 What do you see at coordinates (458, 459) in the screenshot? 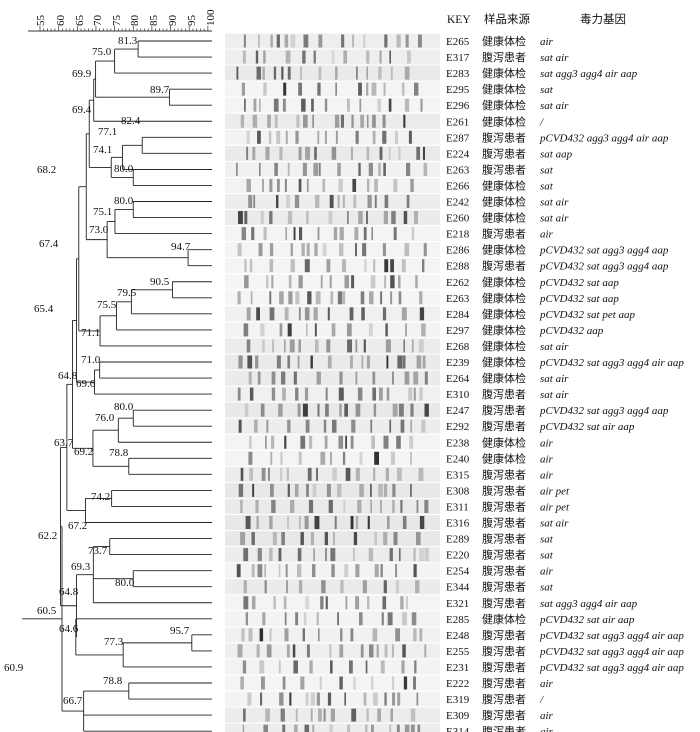
I see `strain-key: E240` at bounding box center [458, 459].